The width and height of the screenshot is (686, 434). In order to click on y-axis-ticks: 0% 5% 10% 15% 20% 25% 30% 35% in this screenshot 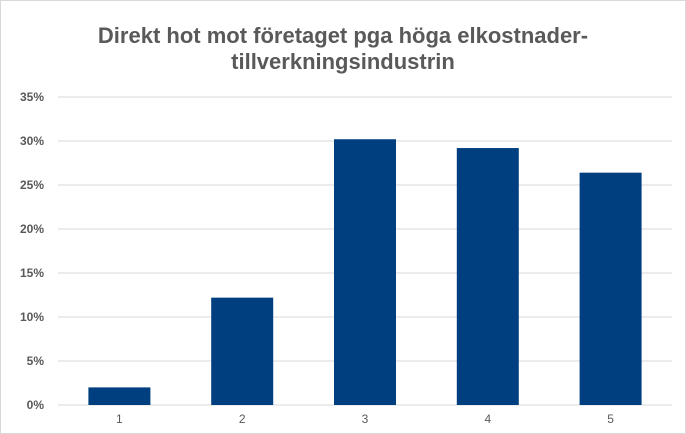, I will do `click(32, 251)`.